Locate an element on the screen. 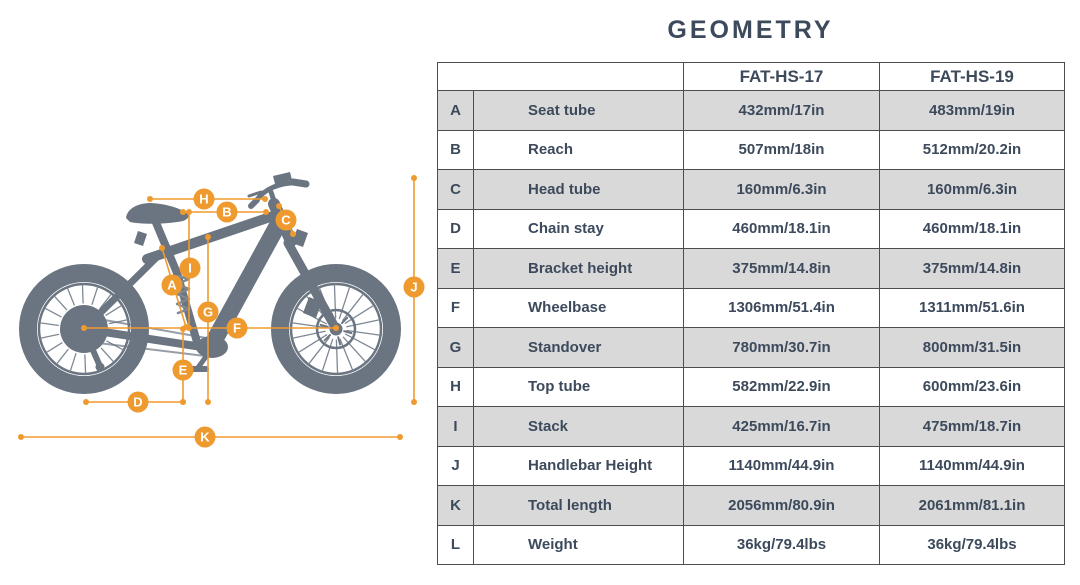  row-value-fat-hs-19: 512mm/20.2in is located at coordinates (972, 149).